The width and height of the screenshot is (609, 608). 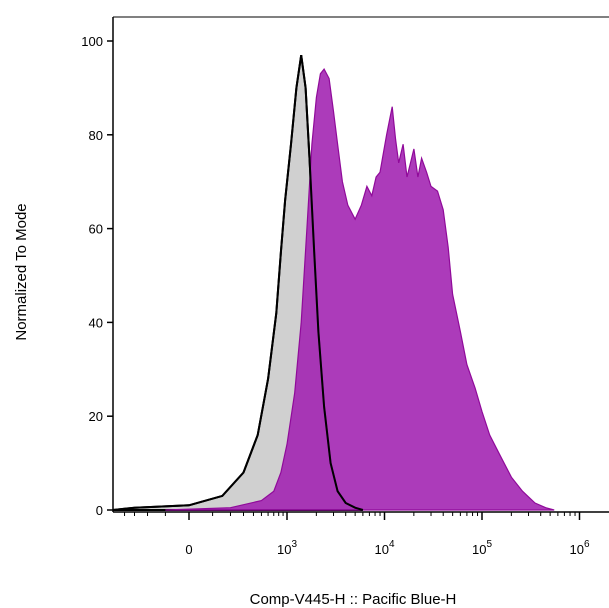 I want to click on x-tick-label: 10⁶, so click(x=579, y=548).